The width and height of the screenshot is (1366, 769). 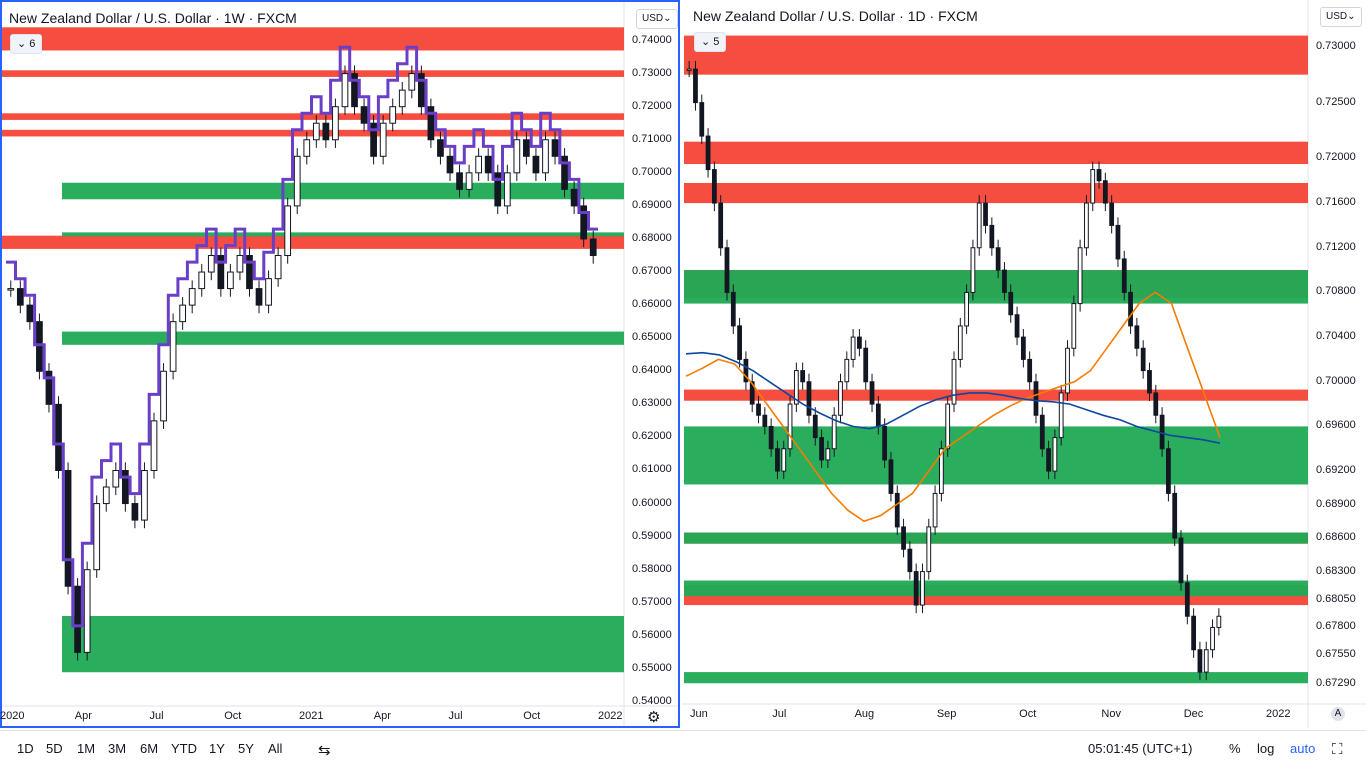 What do you see at coordinates (54, 748) in the screenshot?
I see `range-button-5d: 5D` at bounding box center [54, 748].